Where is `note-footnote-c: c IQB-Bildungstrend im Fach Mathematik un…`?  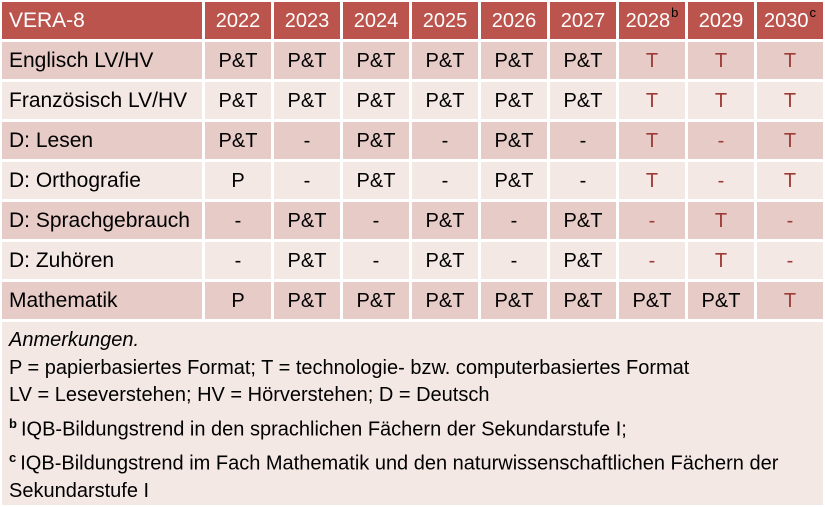
note-footnote-c: c IQB-Bildungstrend im Fach Mathematik un… is located at coordinates (412, 475).